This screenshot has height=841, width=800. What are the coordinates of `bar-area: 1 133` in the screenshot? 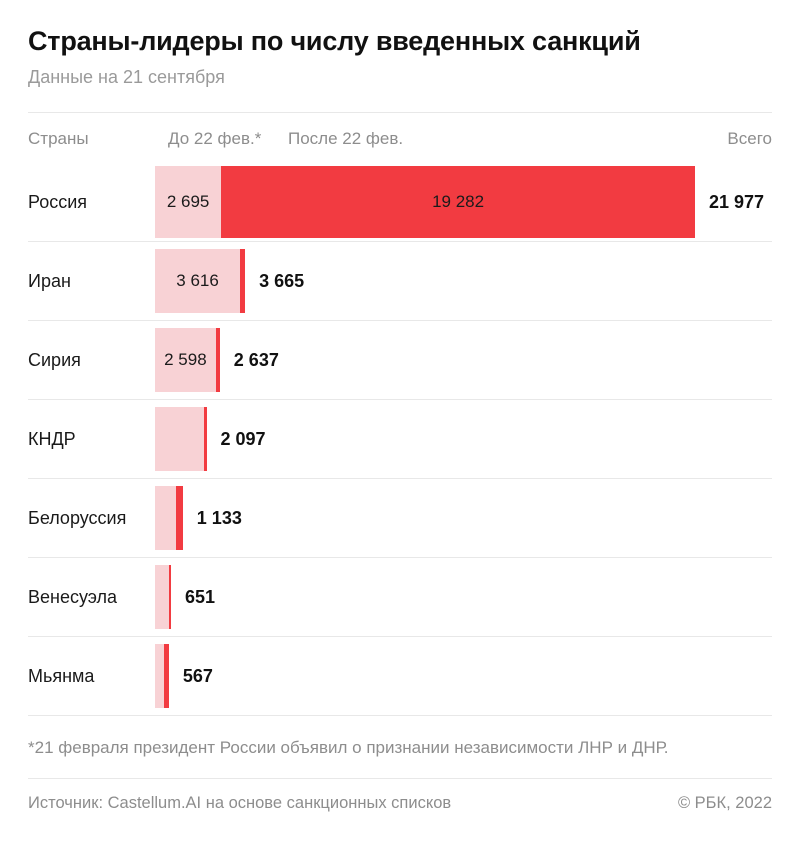 It's located at (463, 518).